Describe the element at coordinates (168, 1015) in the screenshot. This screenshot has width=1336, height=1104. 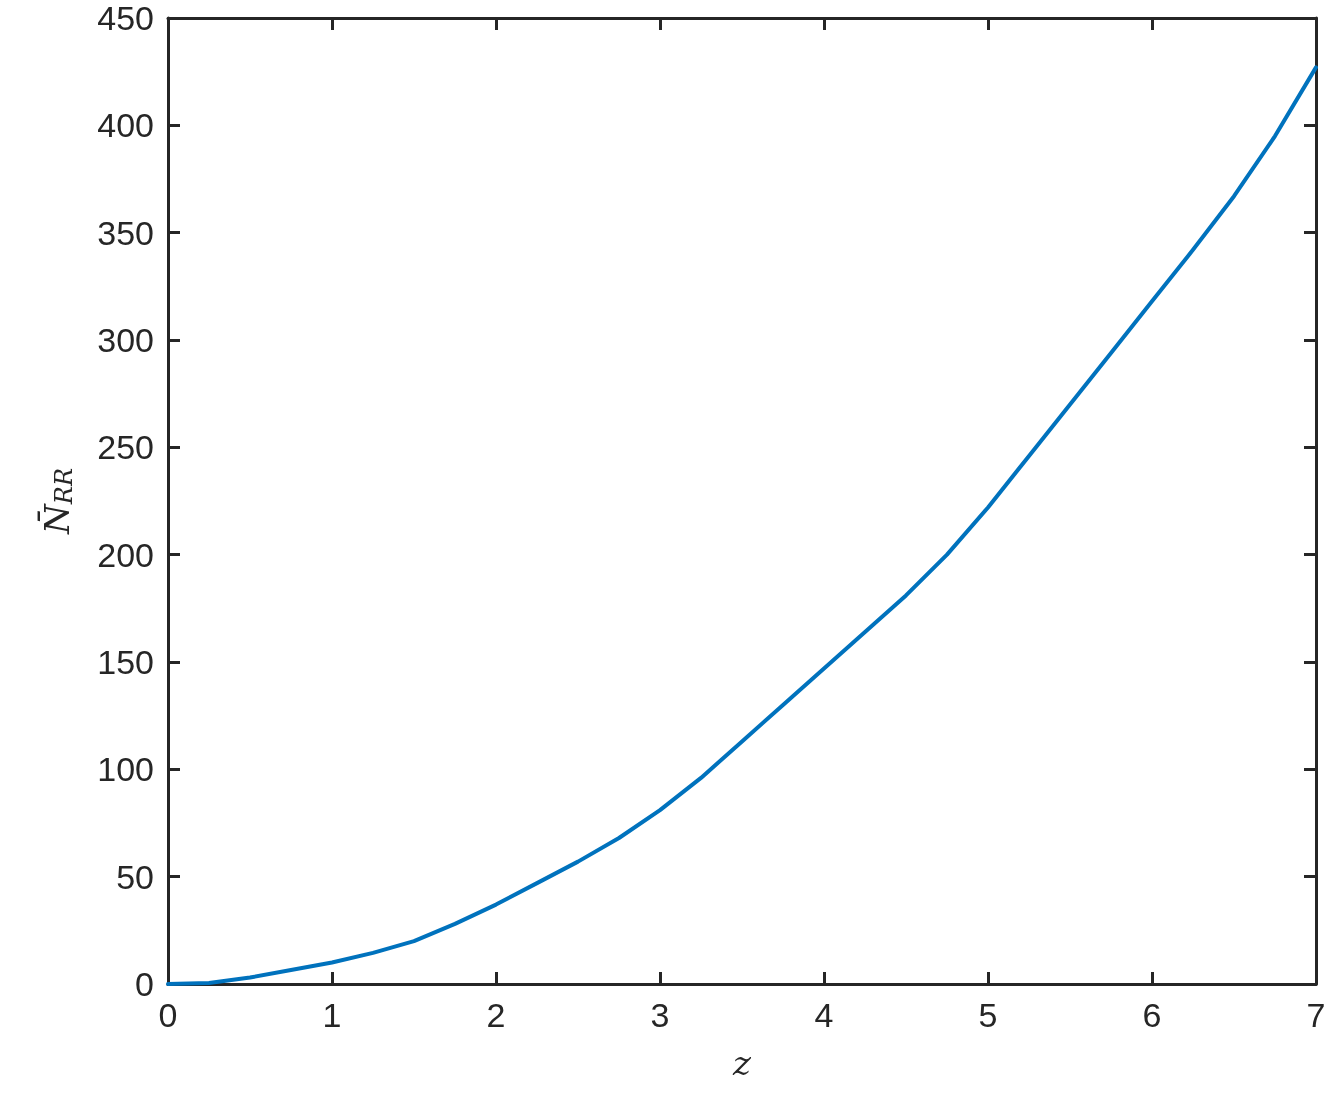
I see `x-tick-label: 0` at that location.